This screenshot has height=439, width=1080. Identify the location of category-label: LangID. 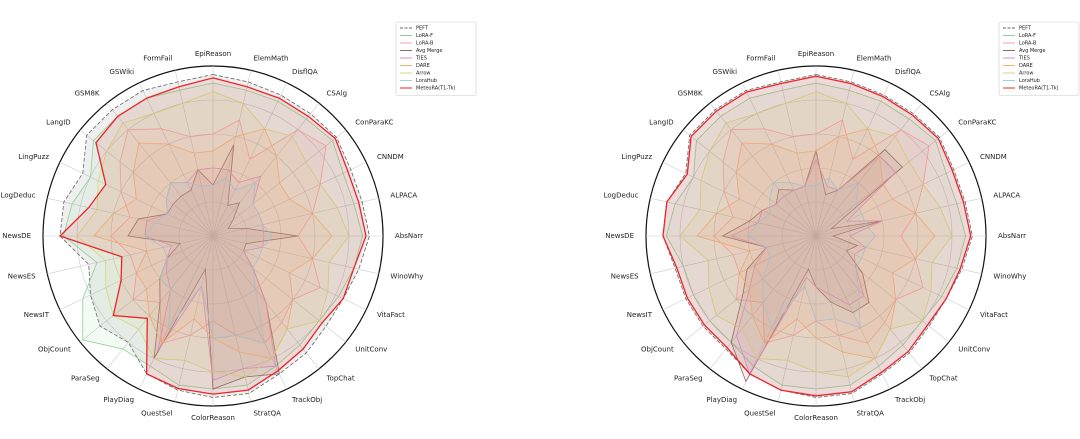
(58, 123).